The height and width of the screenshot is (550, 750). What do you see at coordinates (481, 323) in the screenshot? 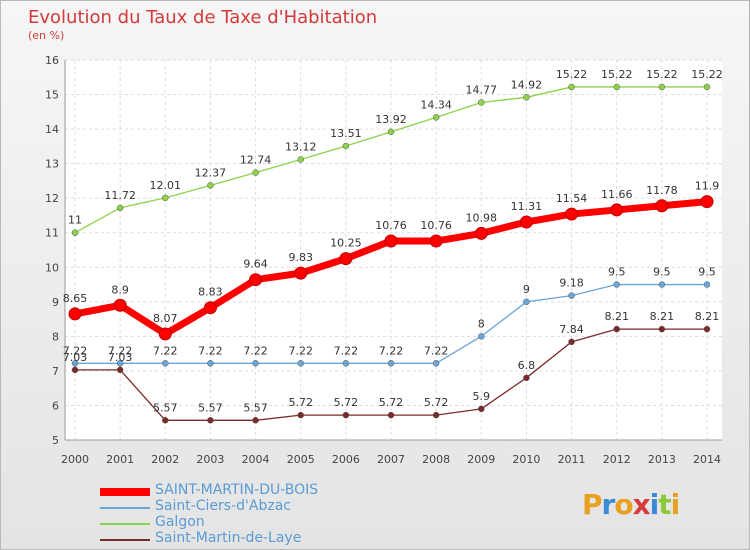
I see `data-label: 8` at bounding box center [481, 323].